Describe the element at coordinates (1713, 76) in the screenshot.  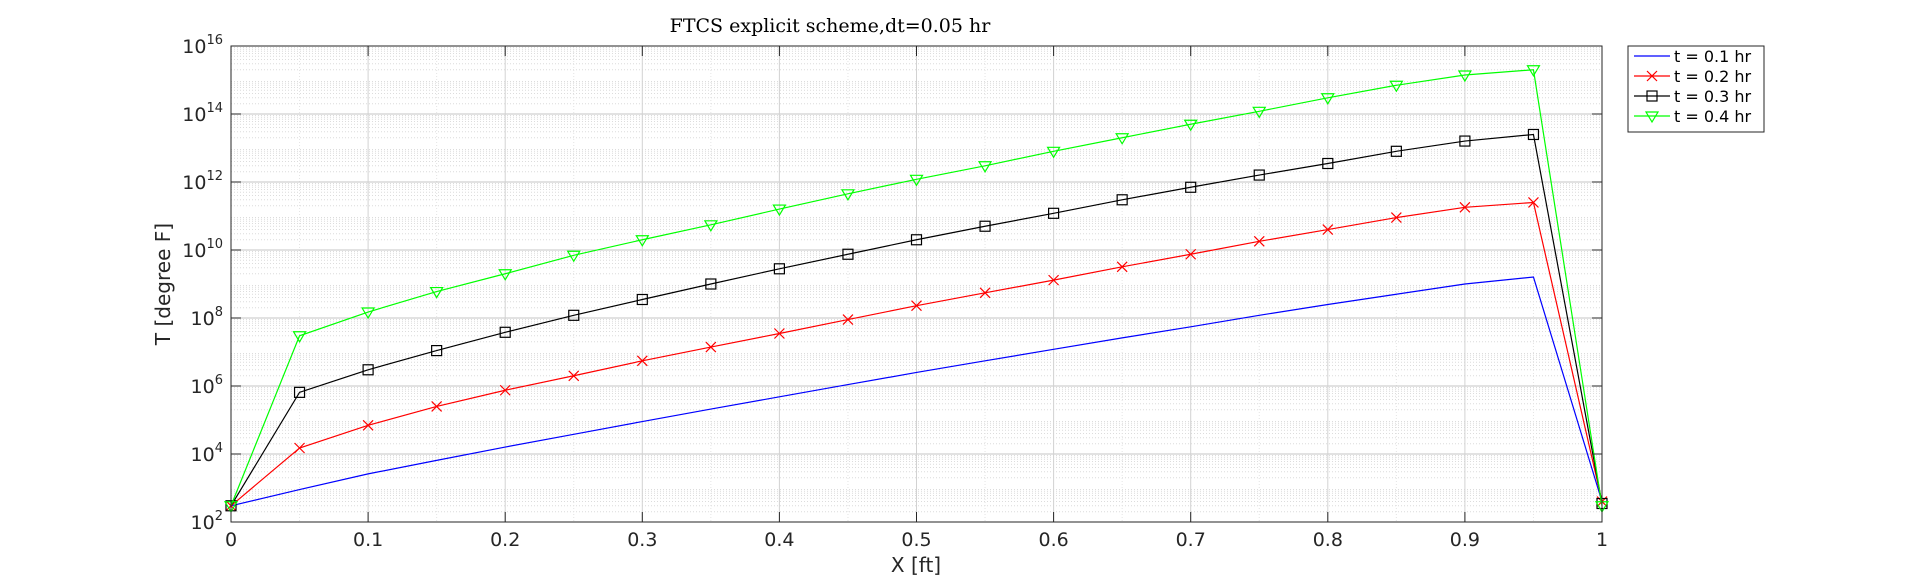
I see `legend-label: t = 0.2 hr` at that location.